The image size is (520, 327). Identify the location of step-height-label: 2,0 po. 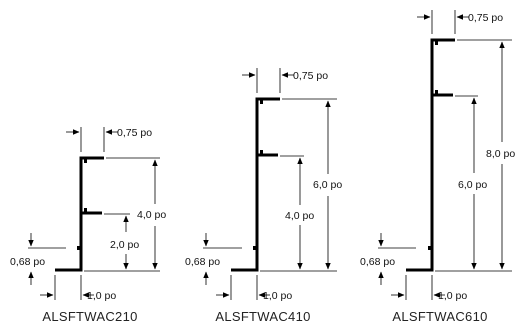
(124, 245).